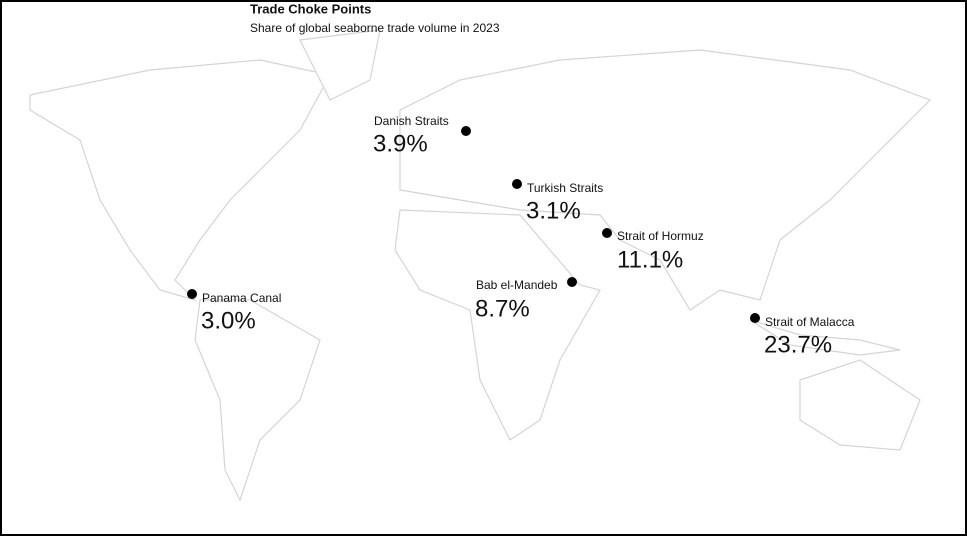 The height and width of the screenshot is (536, 967). Describe the element at coordinates (257, 400) in the screenshot. I see `south-america` at that location.